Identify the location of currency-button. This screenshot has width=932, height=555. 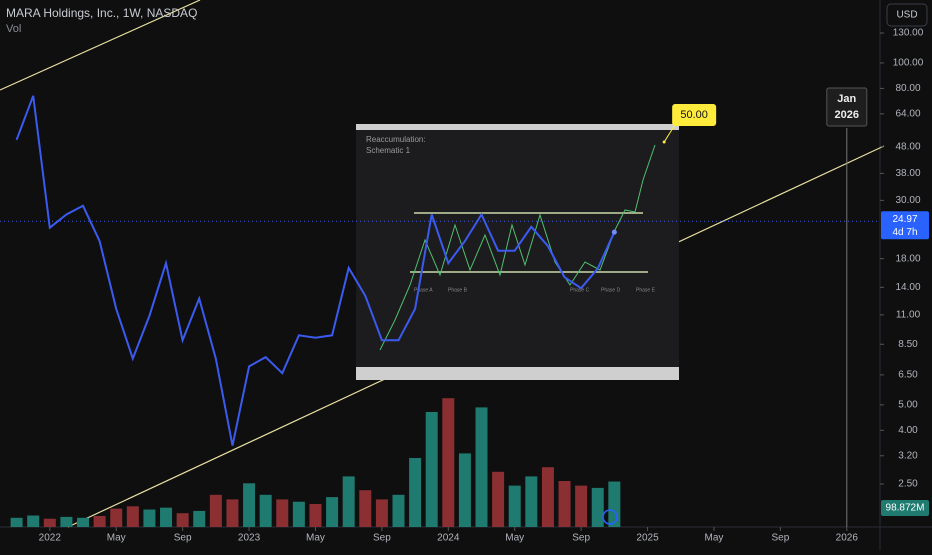
(907, 15).